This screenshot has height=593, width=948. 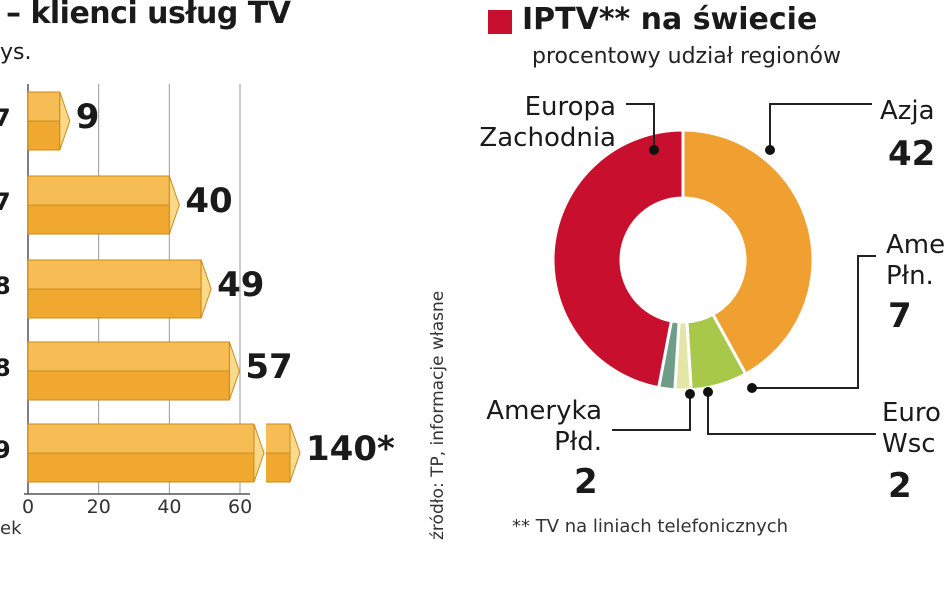 I want to click on legend-swatch, so click(x=500, y=22).